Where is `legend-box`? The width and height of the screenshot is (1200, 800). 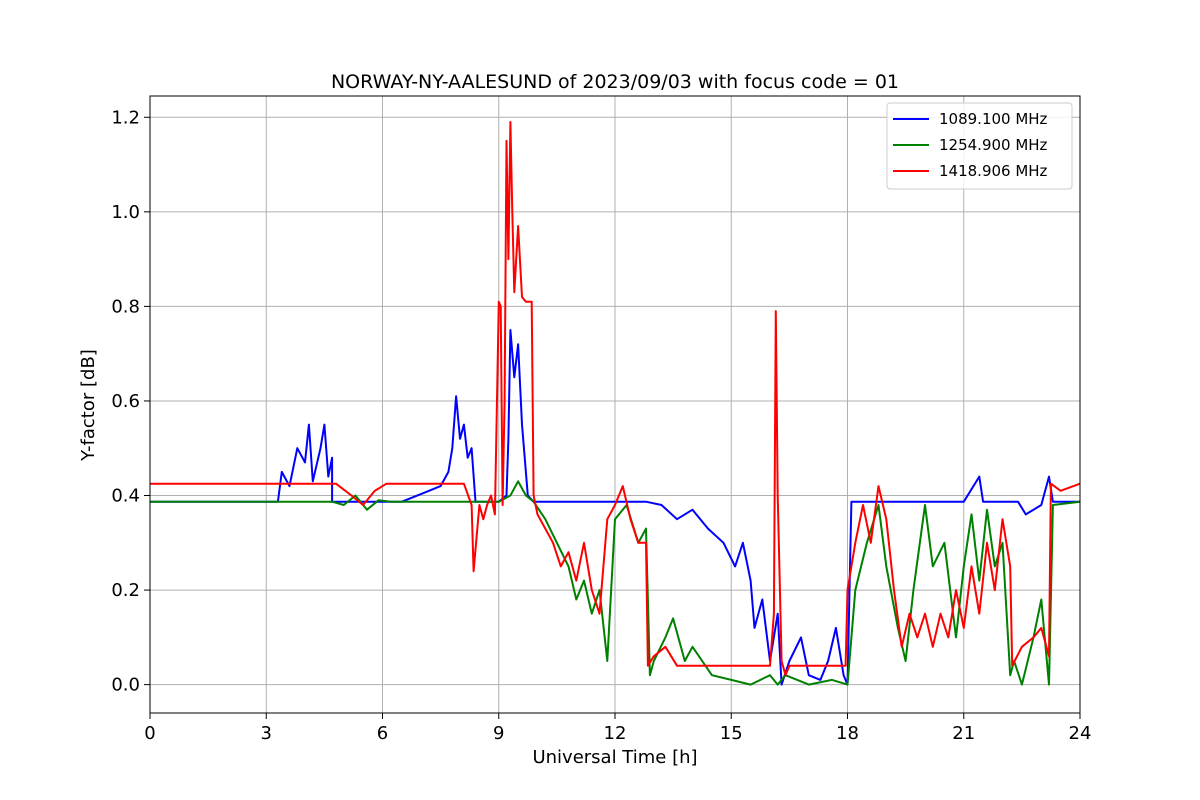
legend-box is located at coordinates (979, 146).